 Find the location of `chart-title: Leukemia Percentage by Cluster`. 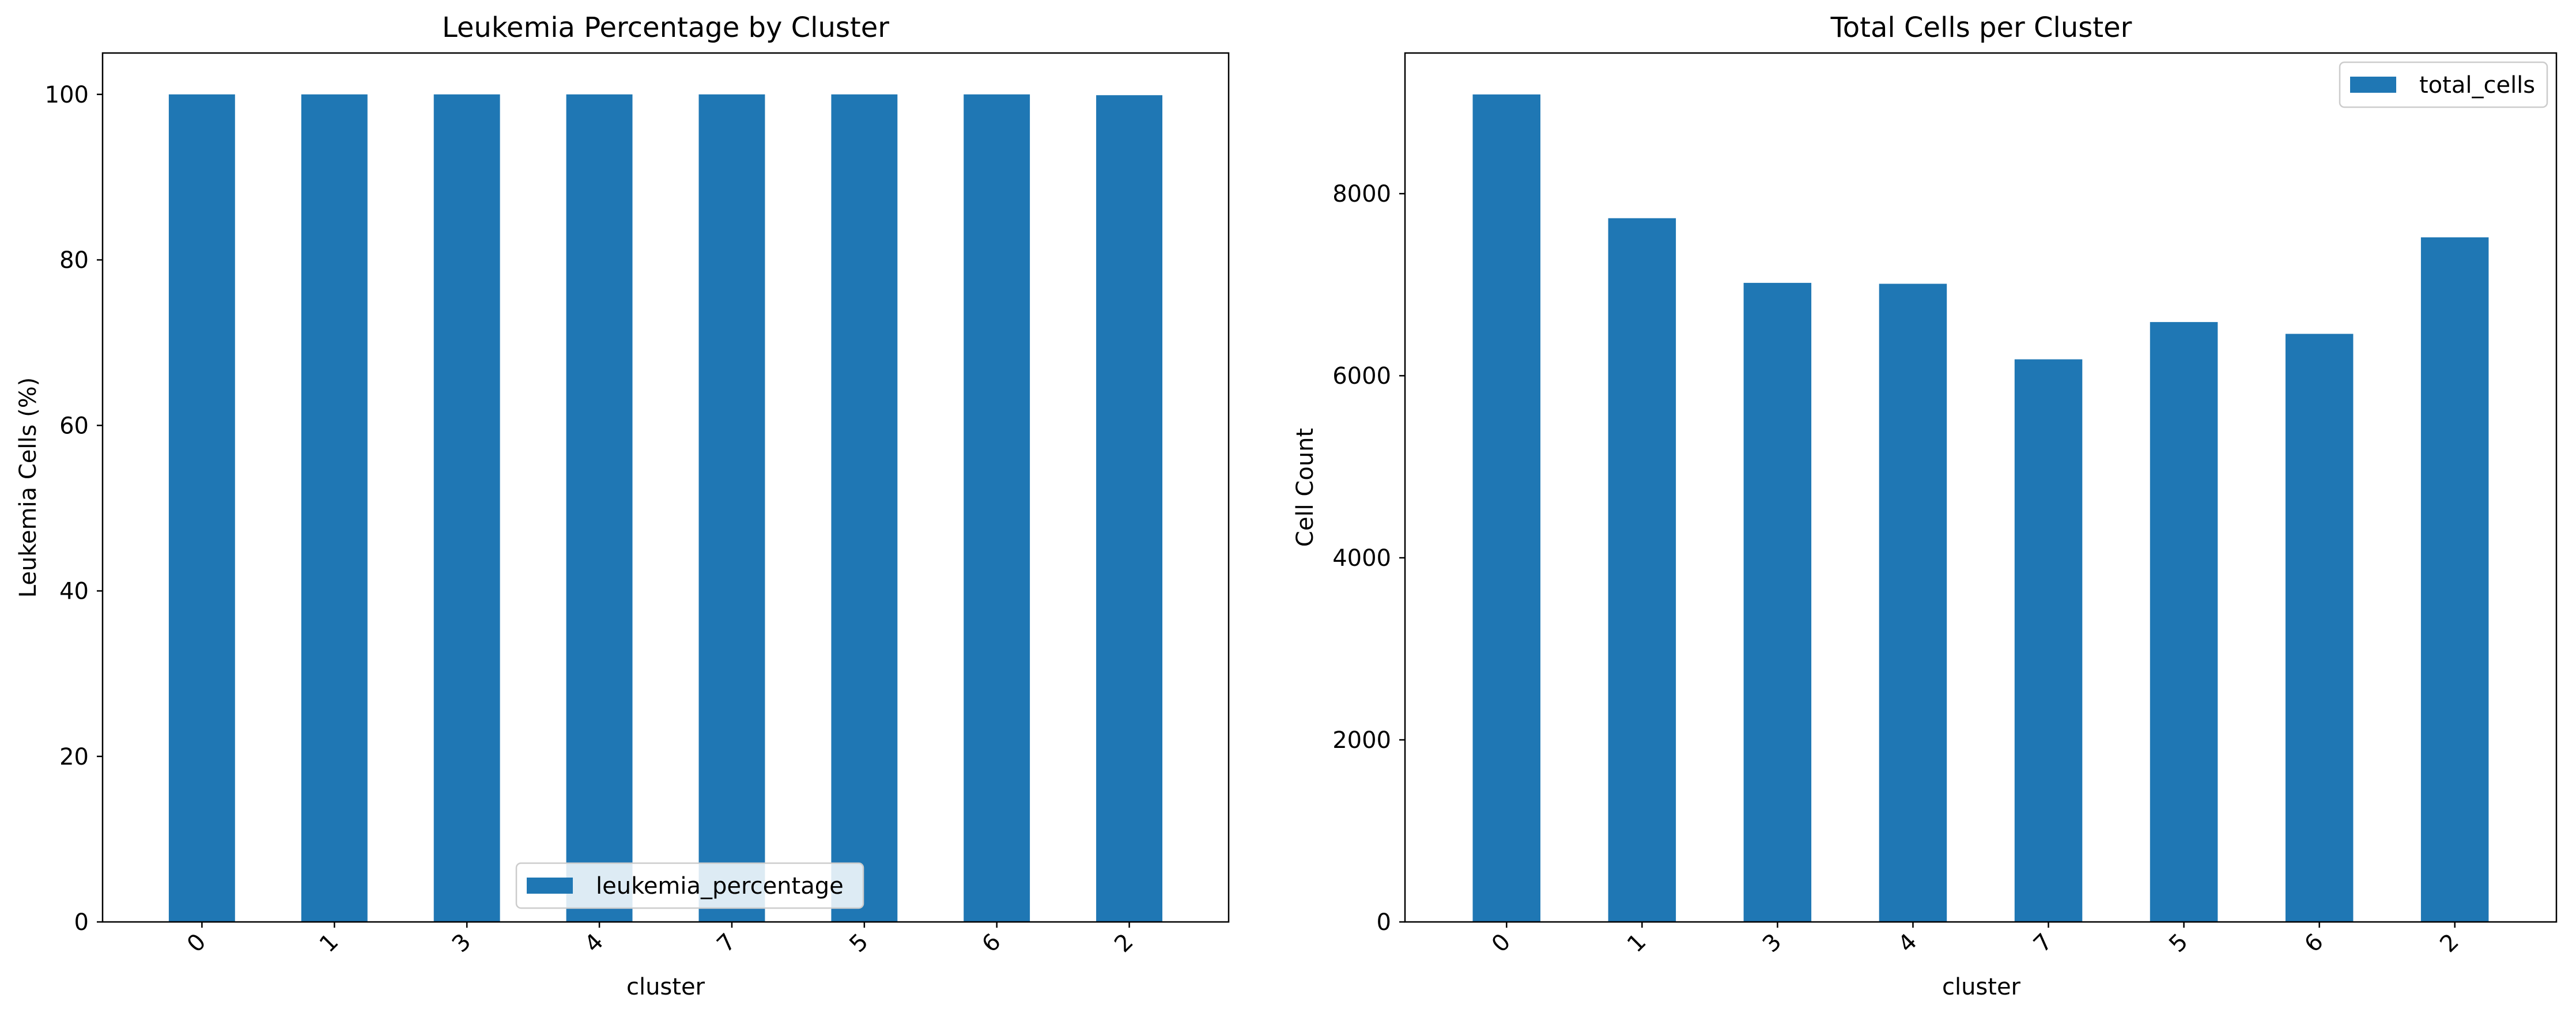

chart-title: Leukemia Percentage by Cluster is located at coordinates (665, 28).